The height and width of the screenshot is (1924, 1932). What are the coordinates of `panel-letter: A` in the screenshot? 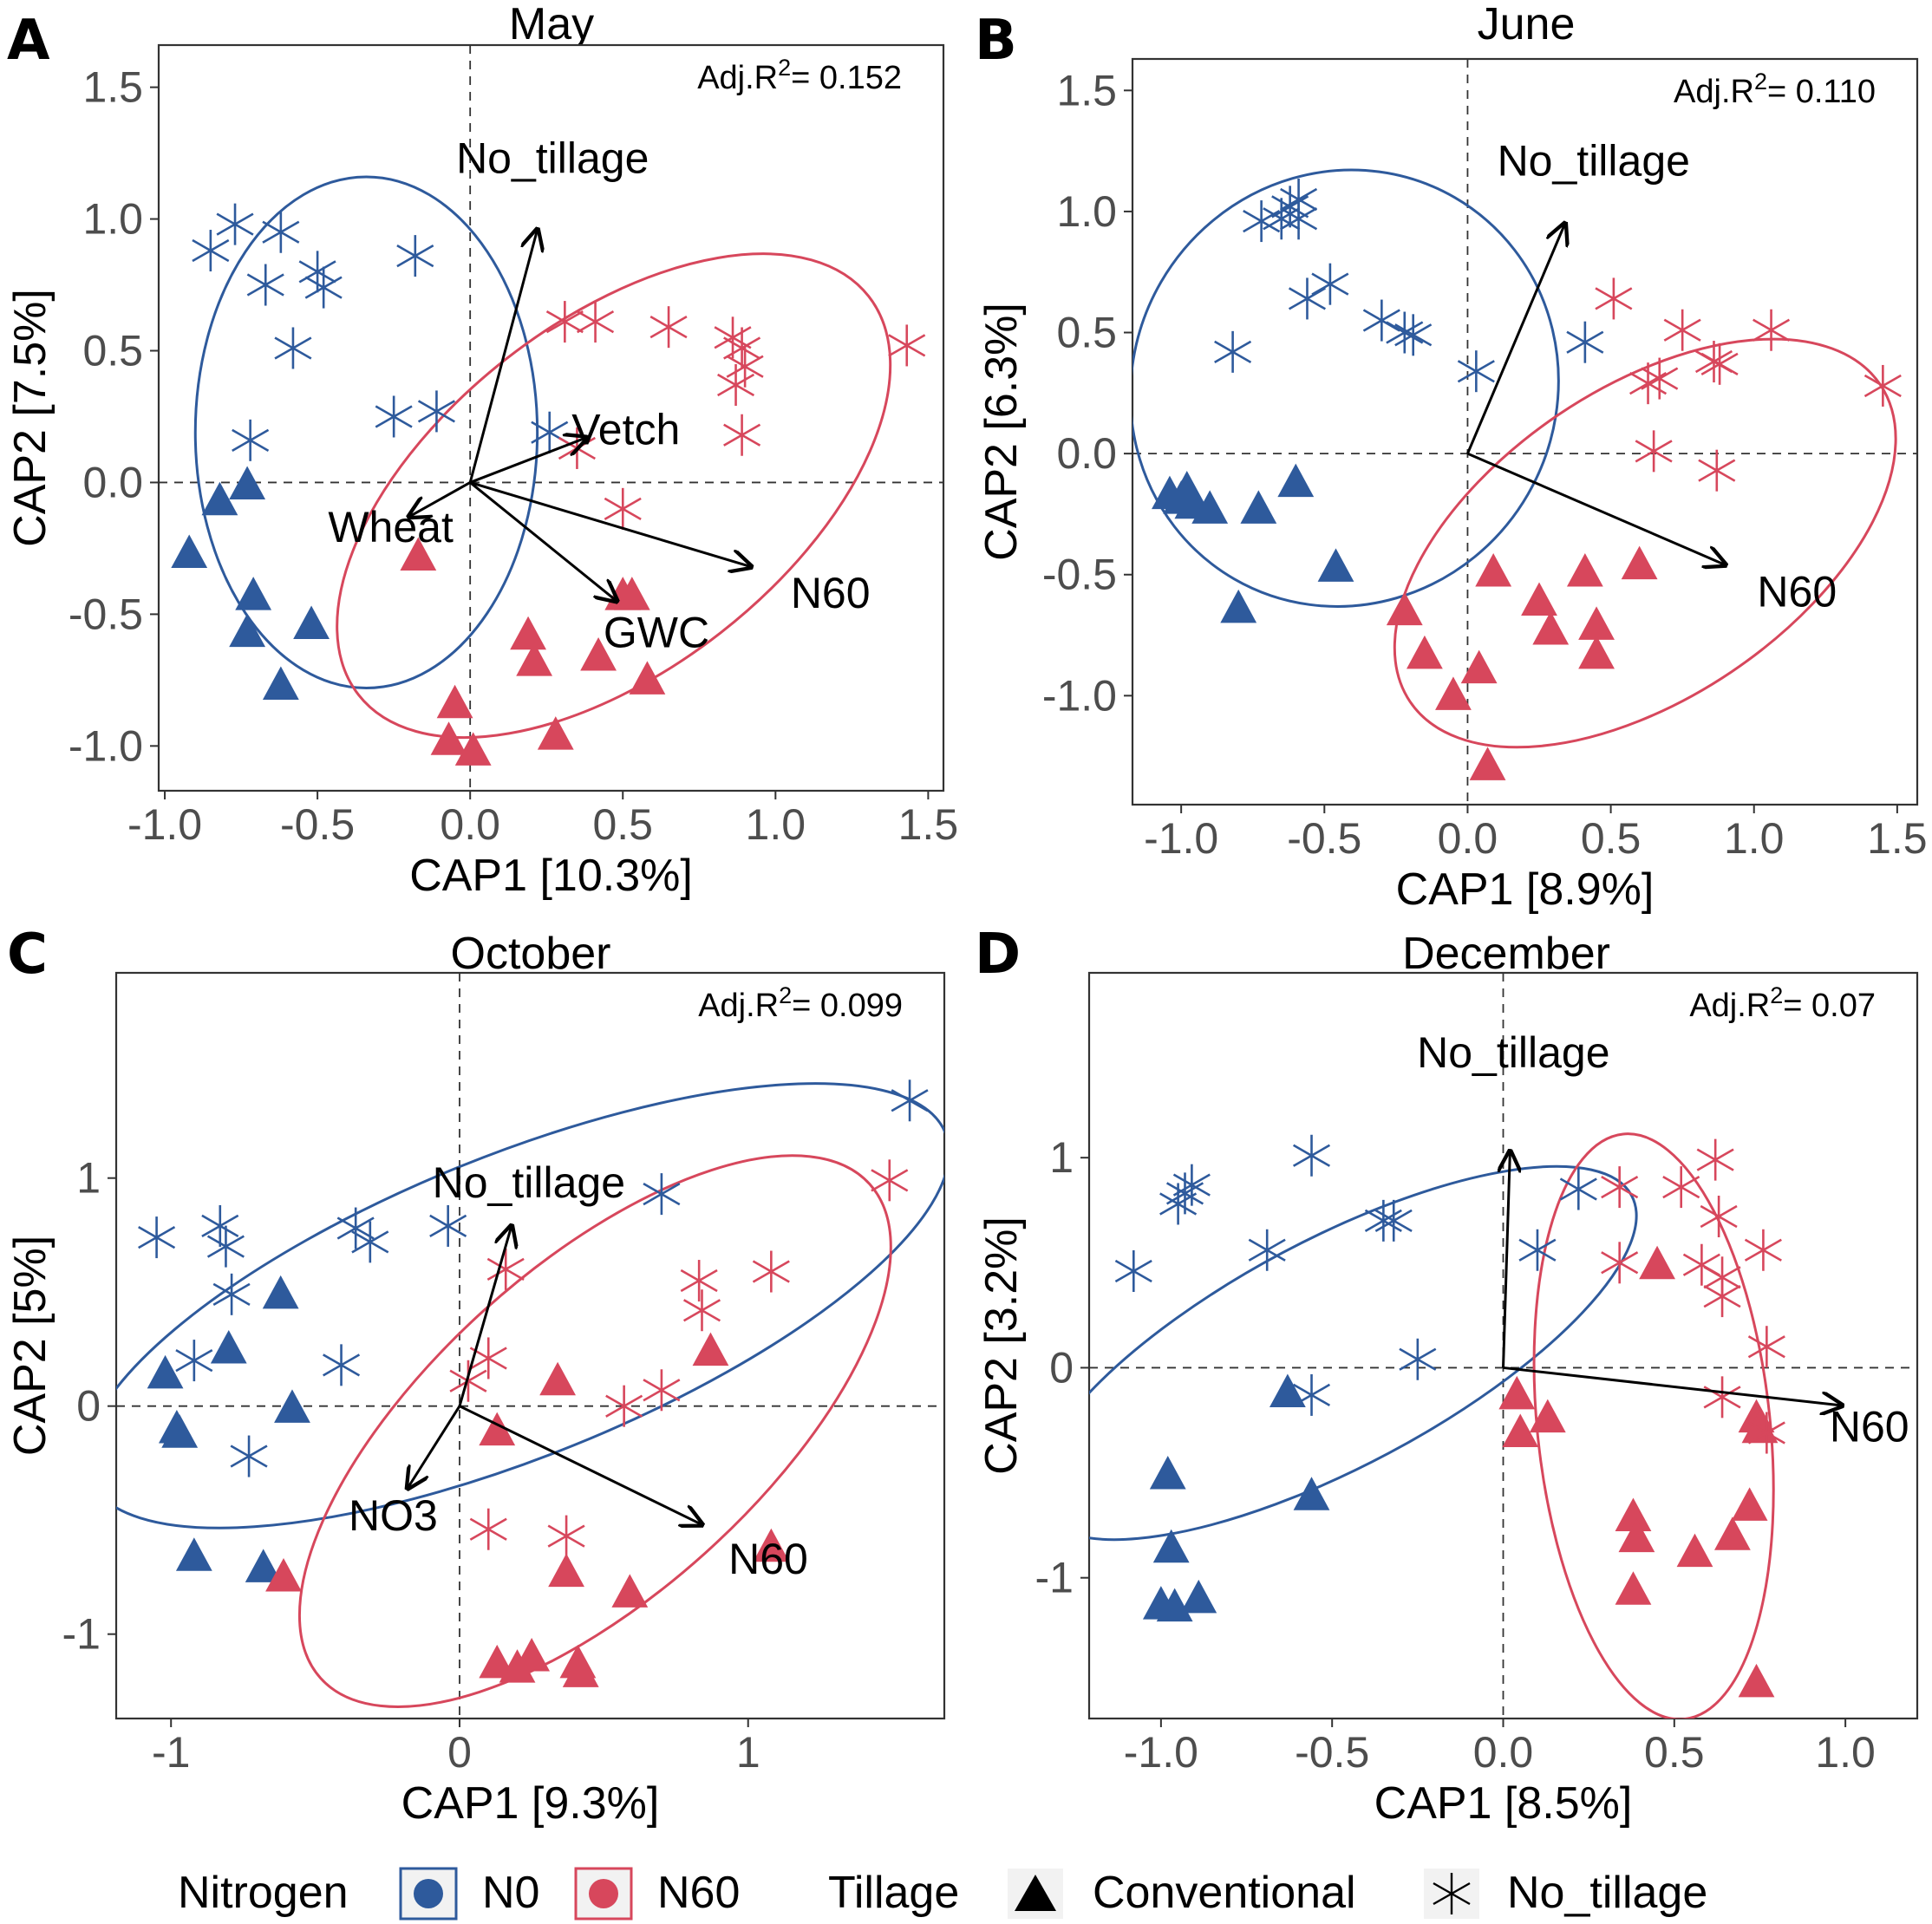 It's located at (28, 41).